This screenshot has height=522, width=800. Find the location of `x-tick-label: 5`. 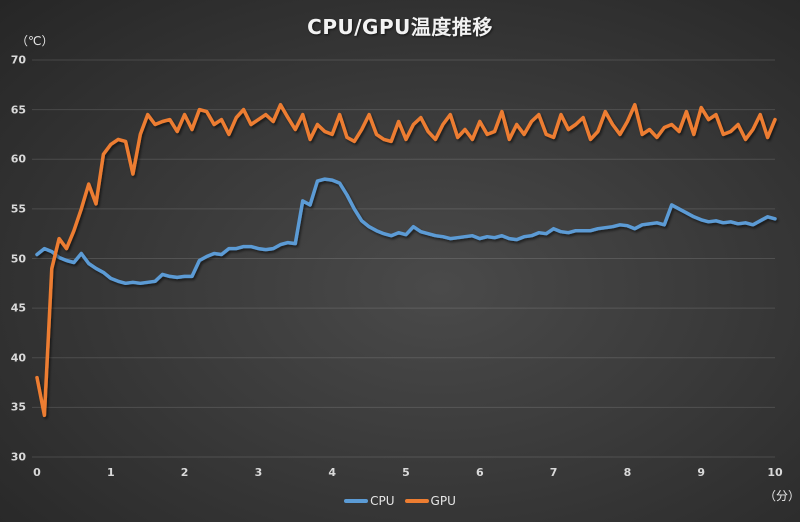

x-tick-label: 5 is located at coordinates (406, 472).